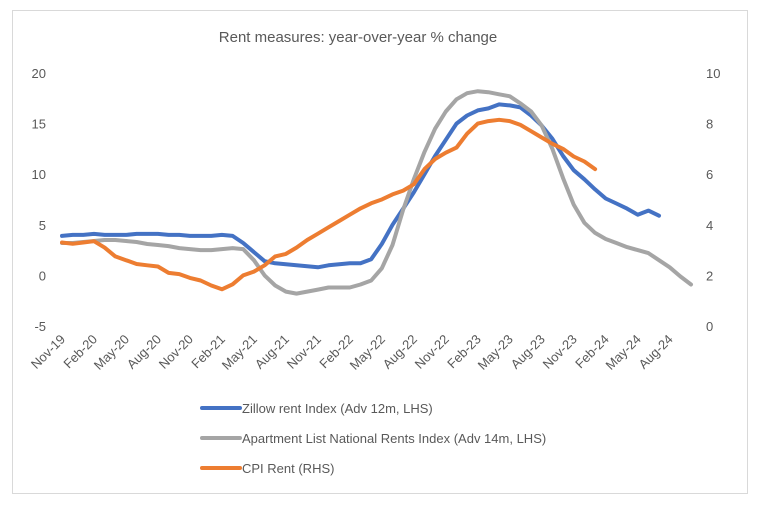 This screenshot has height=511, width=760. I want to click on y2-tick-label: 2, so click(709, 275).